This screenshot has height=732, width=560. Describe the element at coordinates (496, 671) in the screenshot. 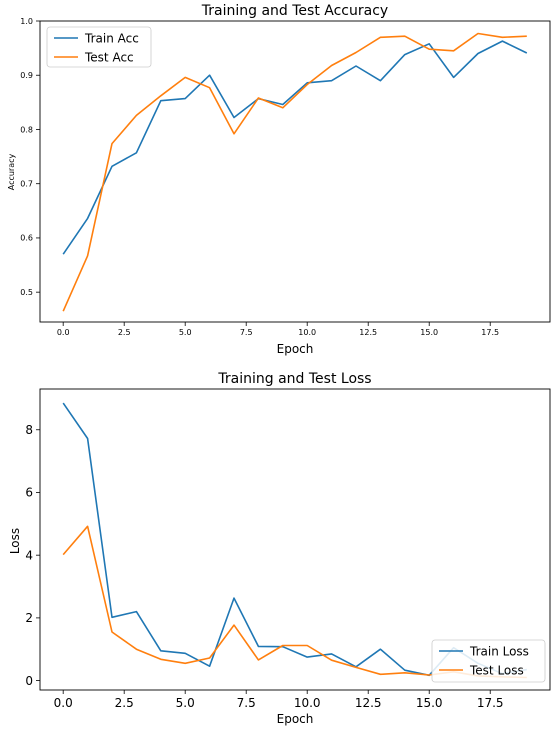

I see `loss-legend-label: Test Loss` at that location.